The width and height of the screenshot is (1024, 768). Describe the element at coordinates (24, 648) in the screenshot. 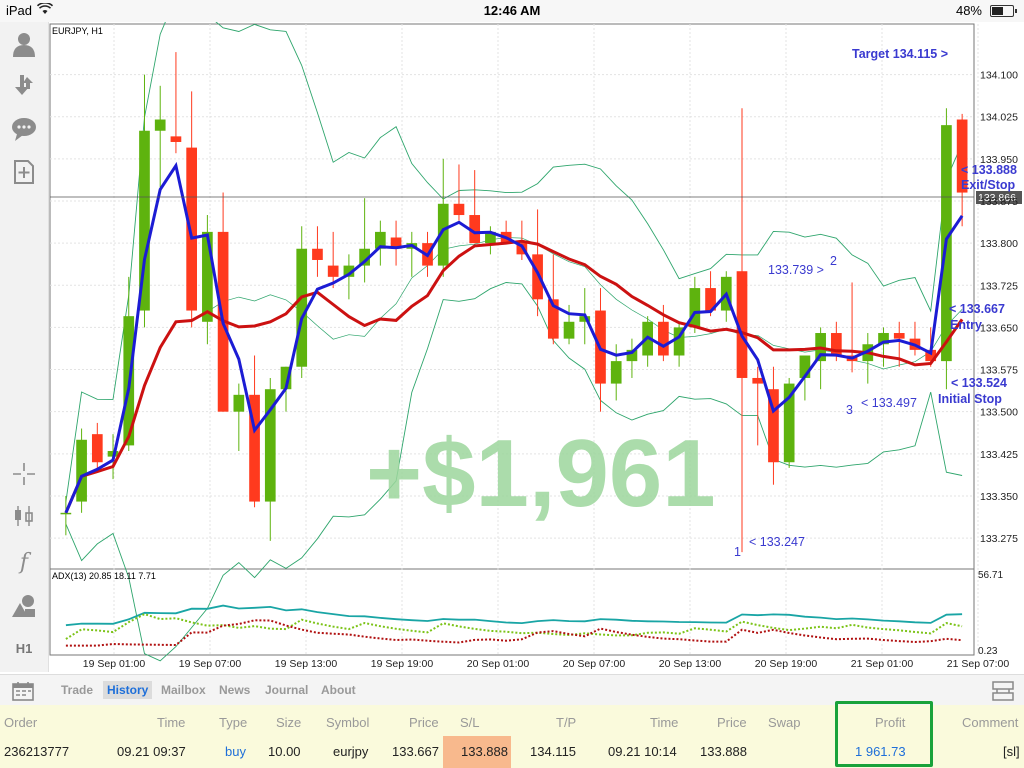

I see `timeframe-button: H1` at that location.